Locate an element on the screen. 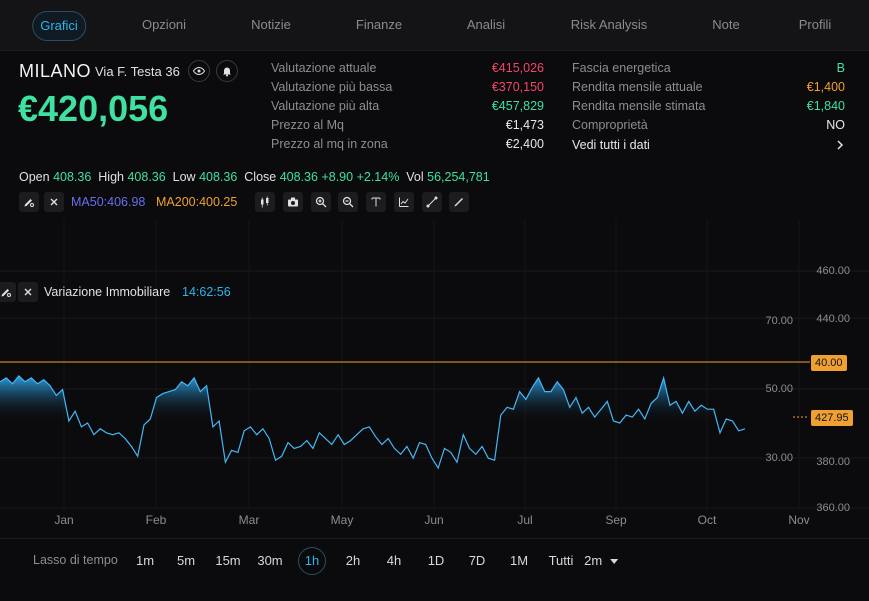  open-label: Open is located at coordinates (34, 177).